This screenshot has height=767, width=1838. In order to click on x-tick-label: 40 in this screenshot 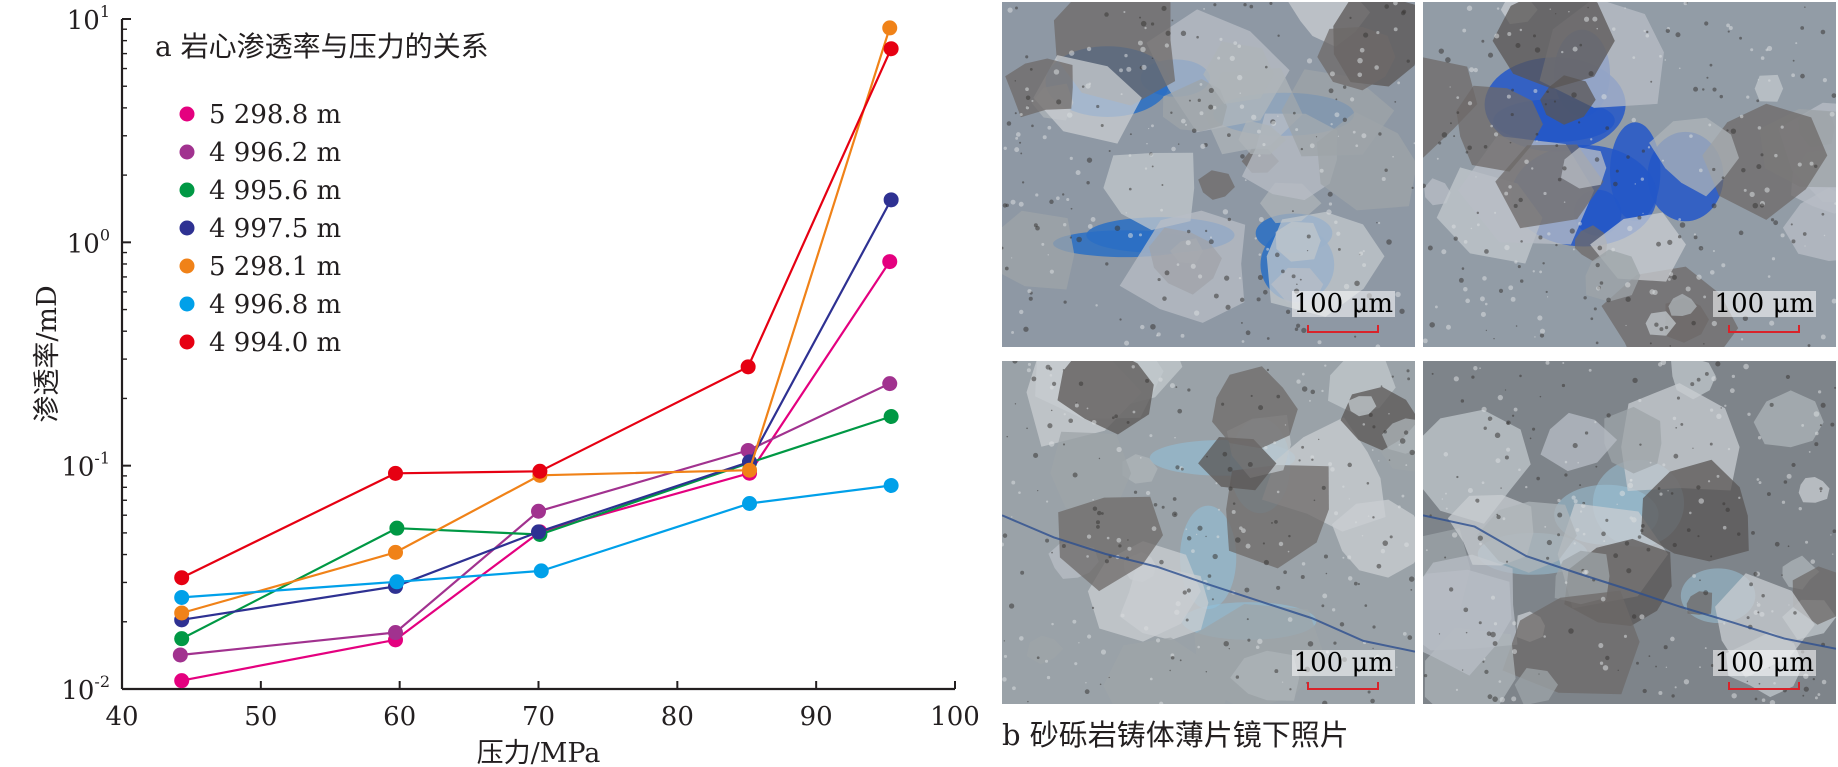, I will do `click(121, 717)`.